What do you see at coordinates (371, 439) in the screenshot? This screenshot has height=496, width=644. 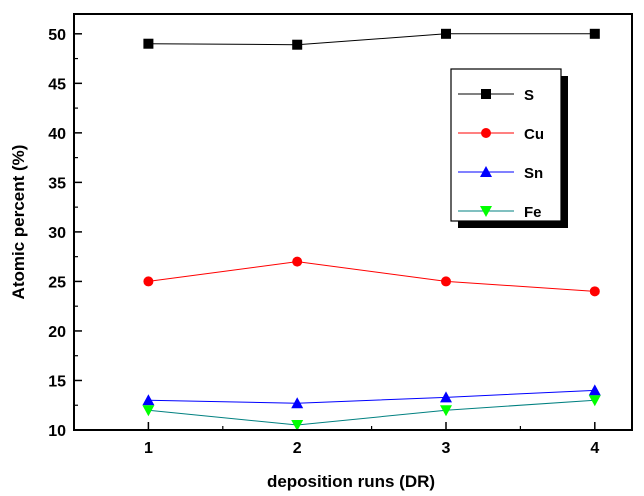 I see `x-axis-ticks: 1 2 3 4` at bounding box center [371, 439].